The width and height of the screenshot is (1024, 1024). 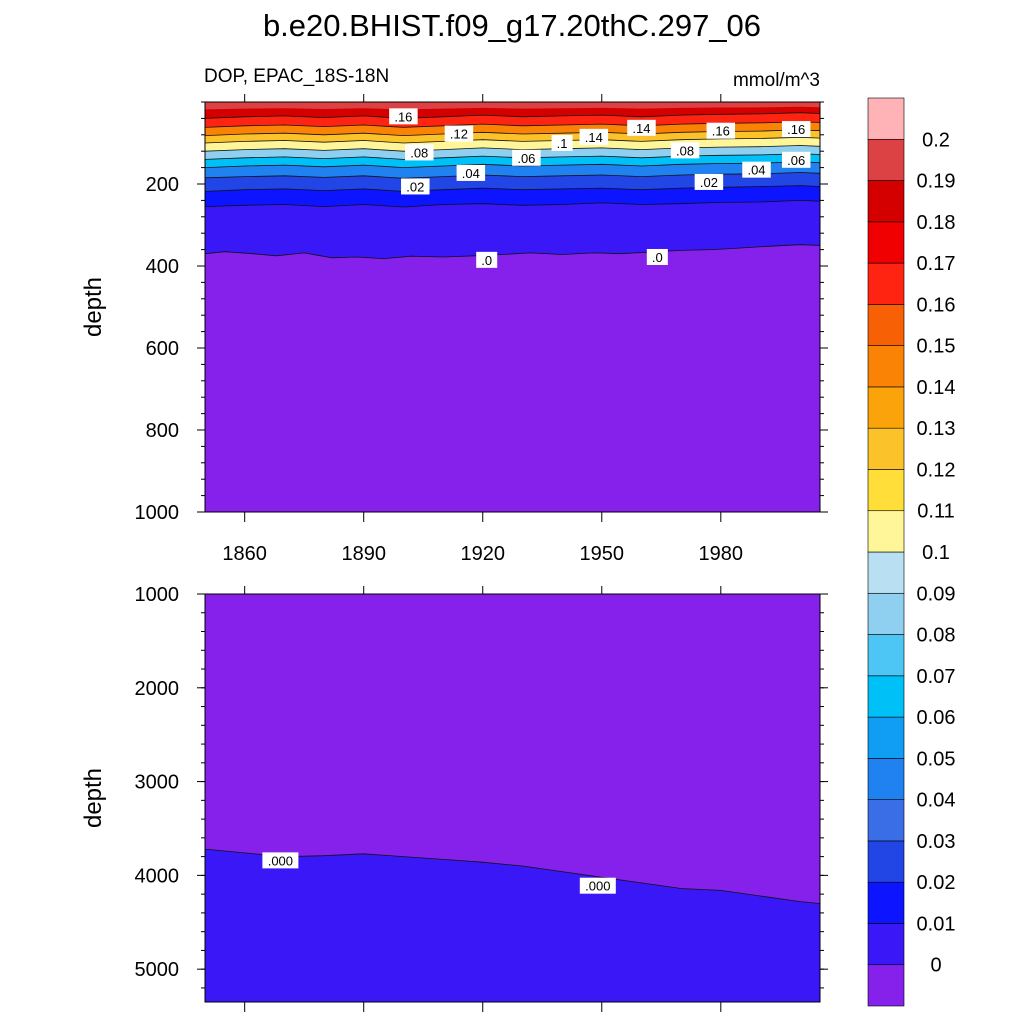 I want to click on contour-label-text: .04, so click(x=756, y=170).